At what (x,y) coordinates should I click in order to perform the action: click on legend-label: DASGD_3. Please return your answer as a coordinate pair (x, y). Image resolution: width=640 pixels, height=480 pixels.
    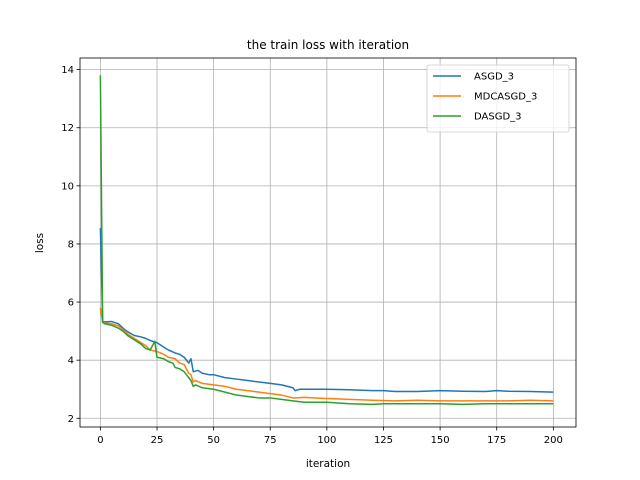
    Looking at the image, I should click on (498, 117).